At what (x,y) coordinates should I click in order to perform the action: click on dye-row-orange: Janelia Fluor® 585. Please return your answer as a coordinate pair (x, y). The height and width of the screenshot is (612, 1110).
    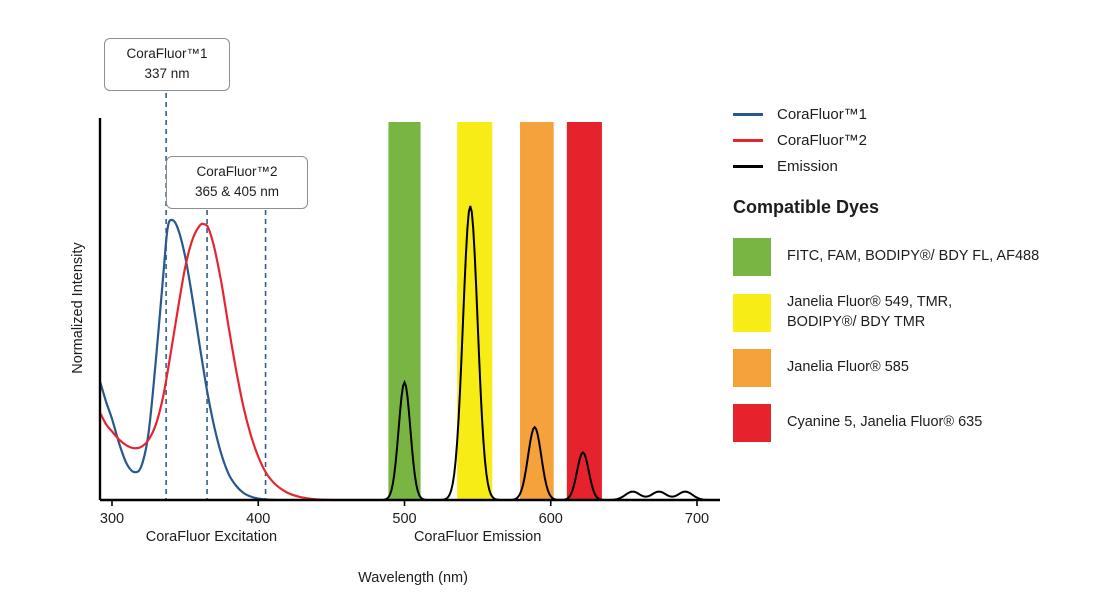
    Looking at the image, I should click on (919, 368).